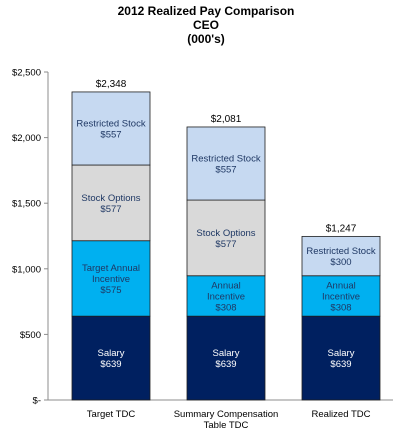  I want to click on bar-segment-label: Target Annual, so click(111, 268).